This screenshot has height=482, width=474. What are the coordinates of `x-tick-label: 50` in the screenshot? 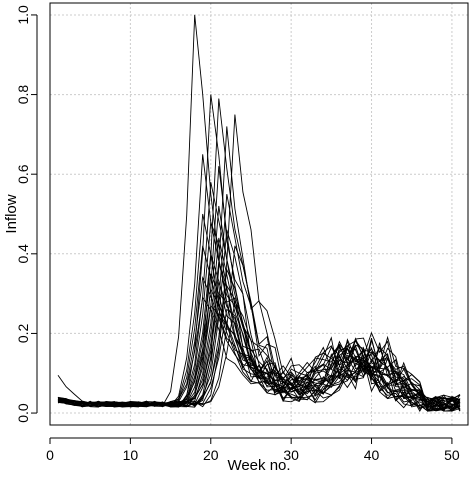 It's located at (452, 455).